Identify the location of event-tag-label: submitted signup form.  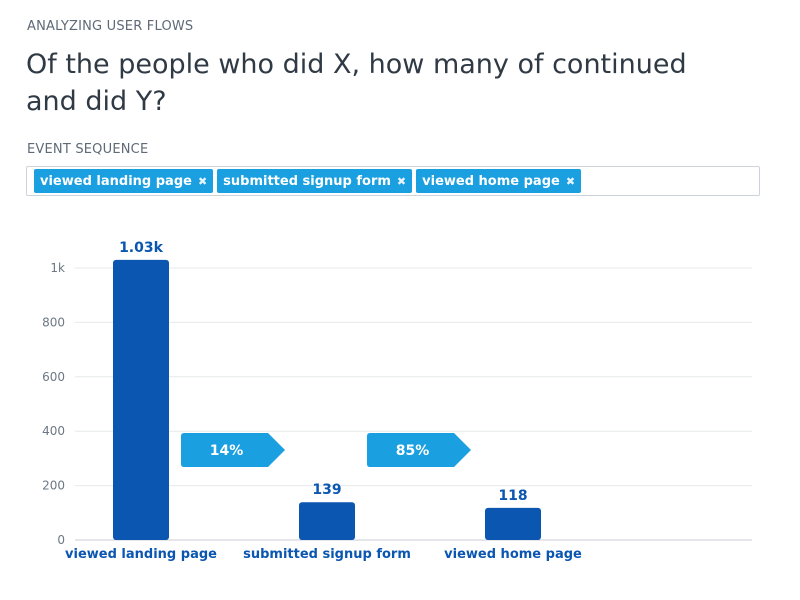
(307, 181).